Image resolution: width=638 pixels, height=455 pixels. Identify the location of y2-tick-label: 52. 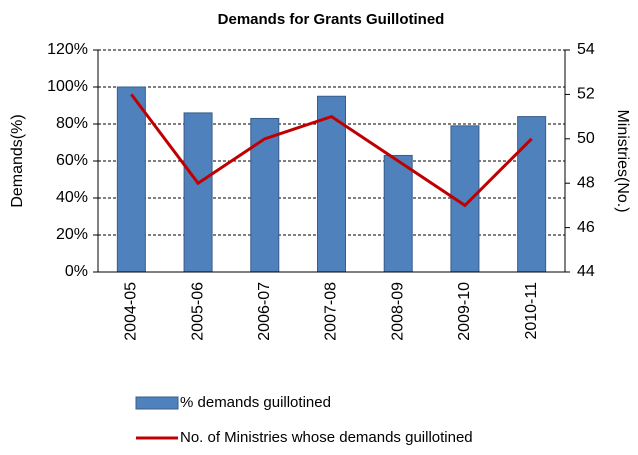
(586, 94).